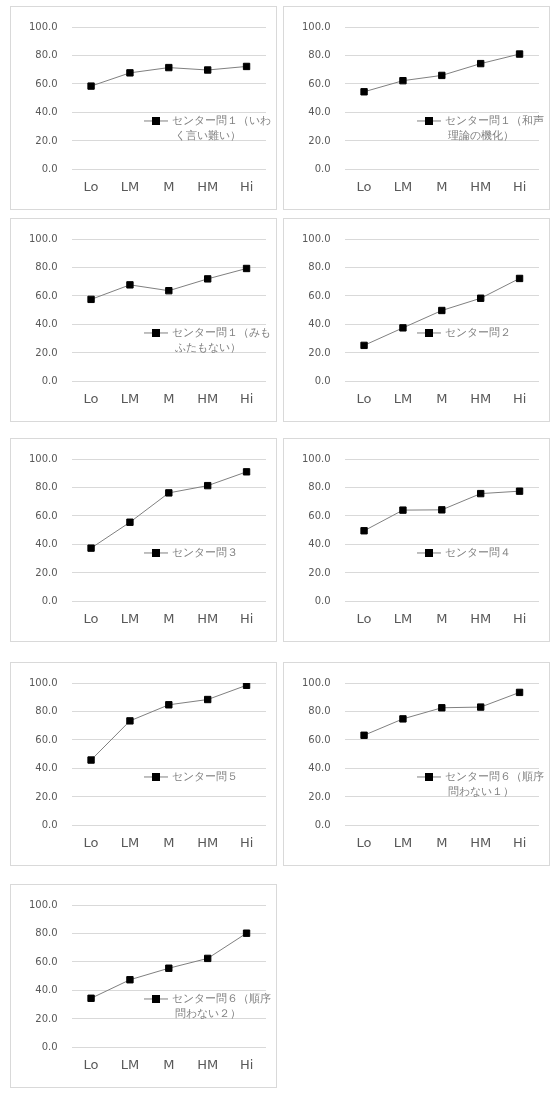  What do you see at coordinates (221, 127) in the screenshot?
I see `legend-label: センター問１（いわく言い難い）` at bounding box center [221, 127].